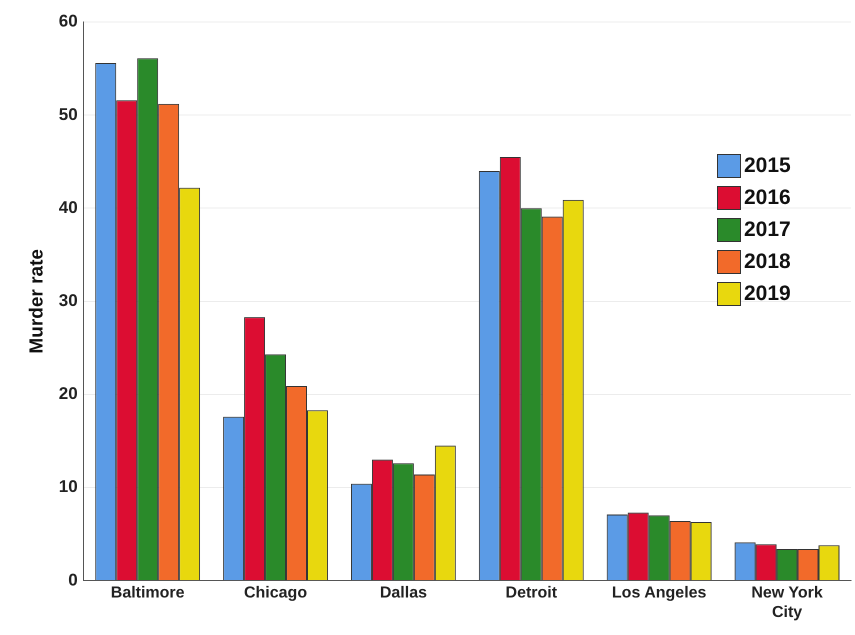 The width and height of the screenshot is (855, 635). Describe the element at coordinates (532, 593) in the screenshot. I see `x-tick-label: Detroit` at that location.